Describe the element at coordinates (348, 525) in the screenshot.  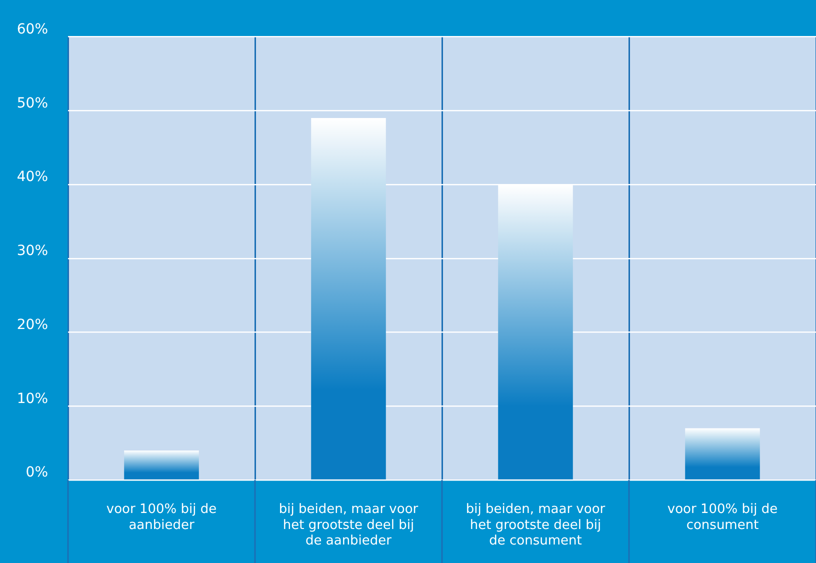
I see `x-tick-label: bij beiden, maar voor het grootste deel bij de aanbieder` at that location.